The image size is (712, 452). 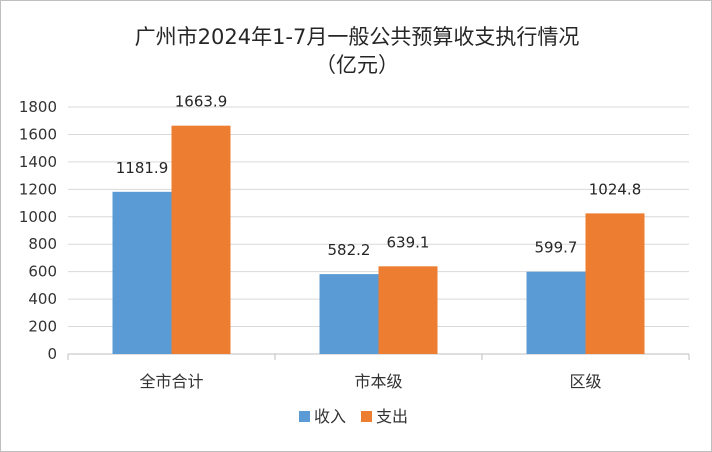 I want to click on y-tick-label: 0, so click(x=52, y=354).